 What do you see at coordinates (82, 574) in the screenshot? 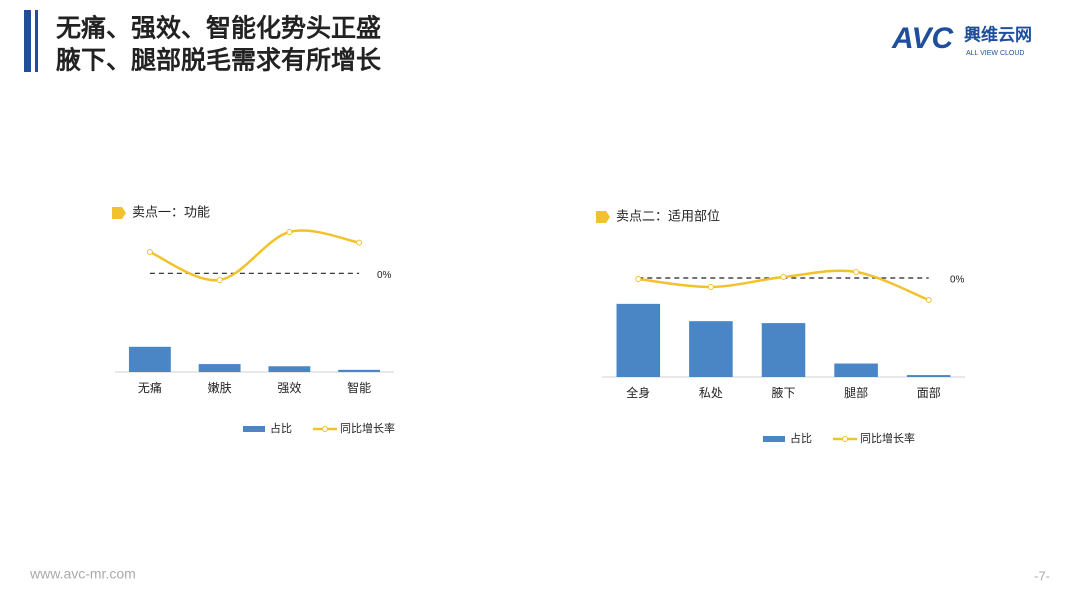
I see `footer-url: www.avc-mr.com` at bounding box center [82, 574].